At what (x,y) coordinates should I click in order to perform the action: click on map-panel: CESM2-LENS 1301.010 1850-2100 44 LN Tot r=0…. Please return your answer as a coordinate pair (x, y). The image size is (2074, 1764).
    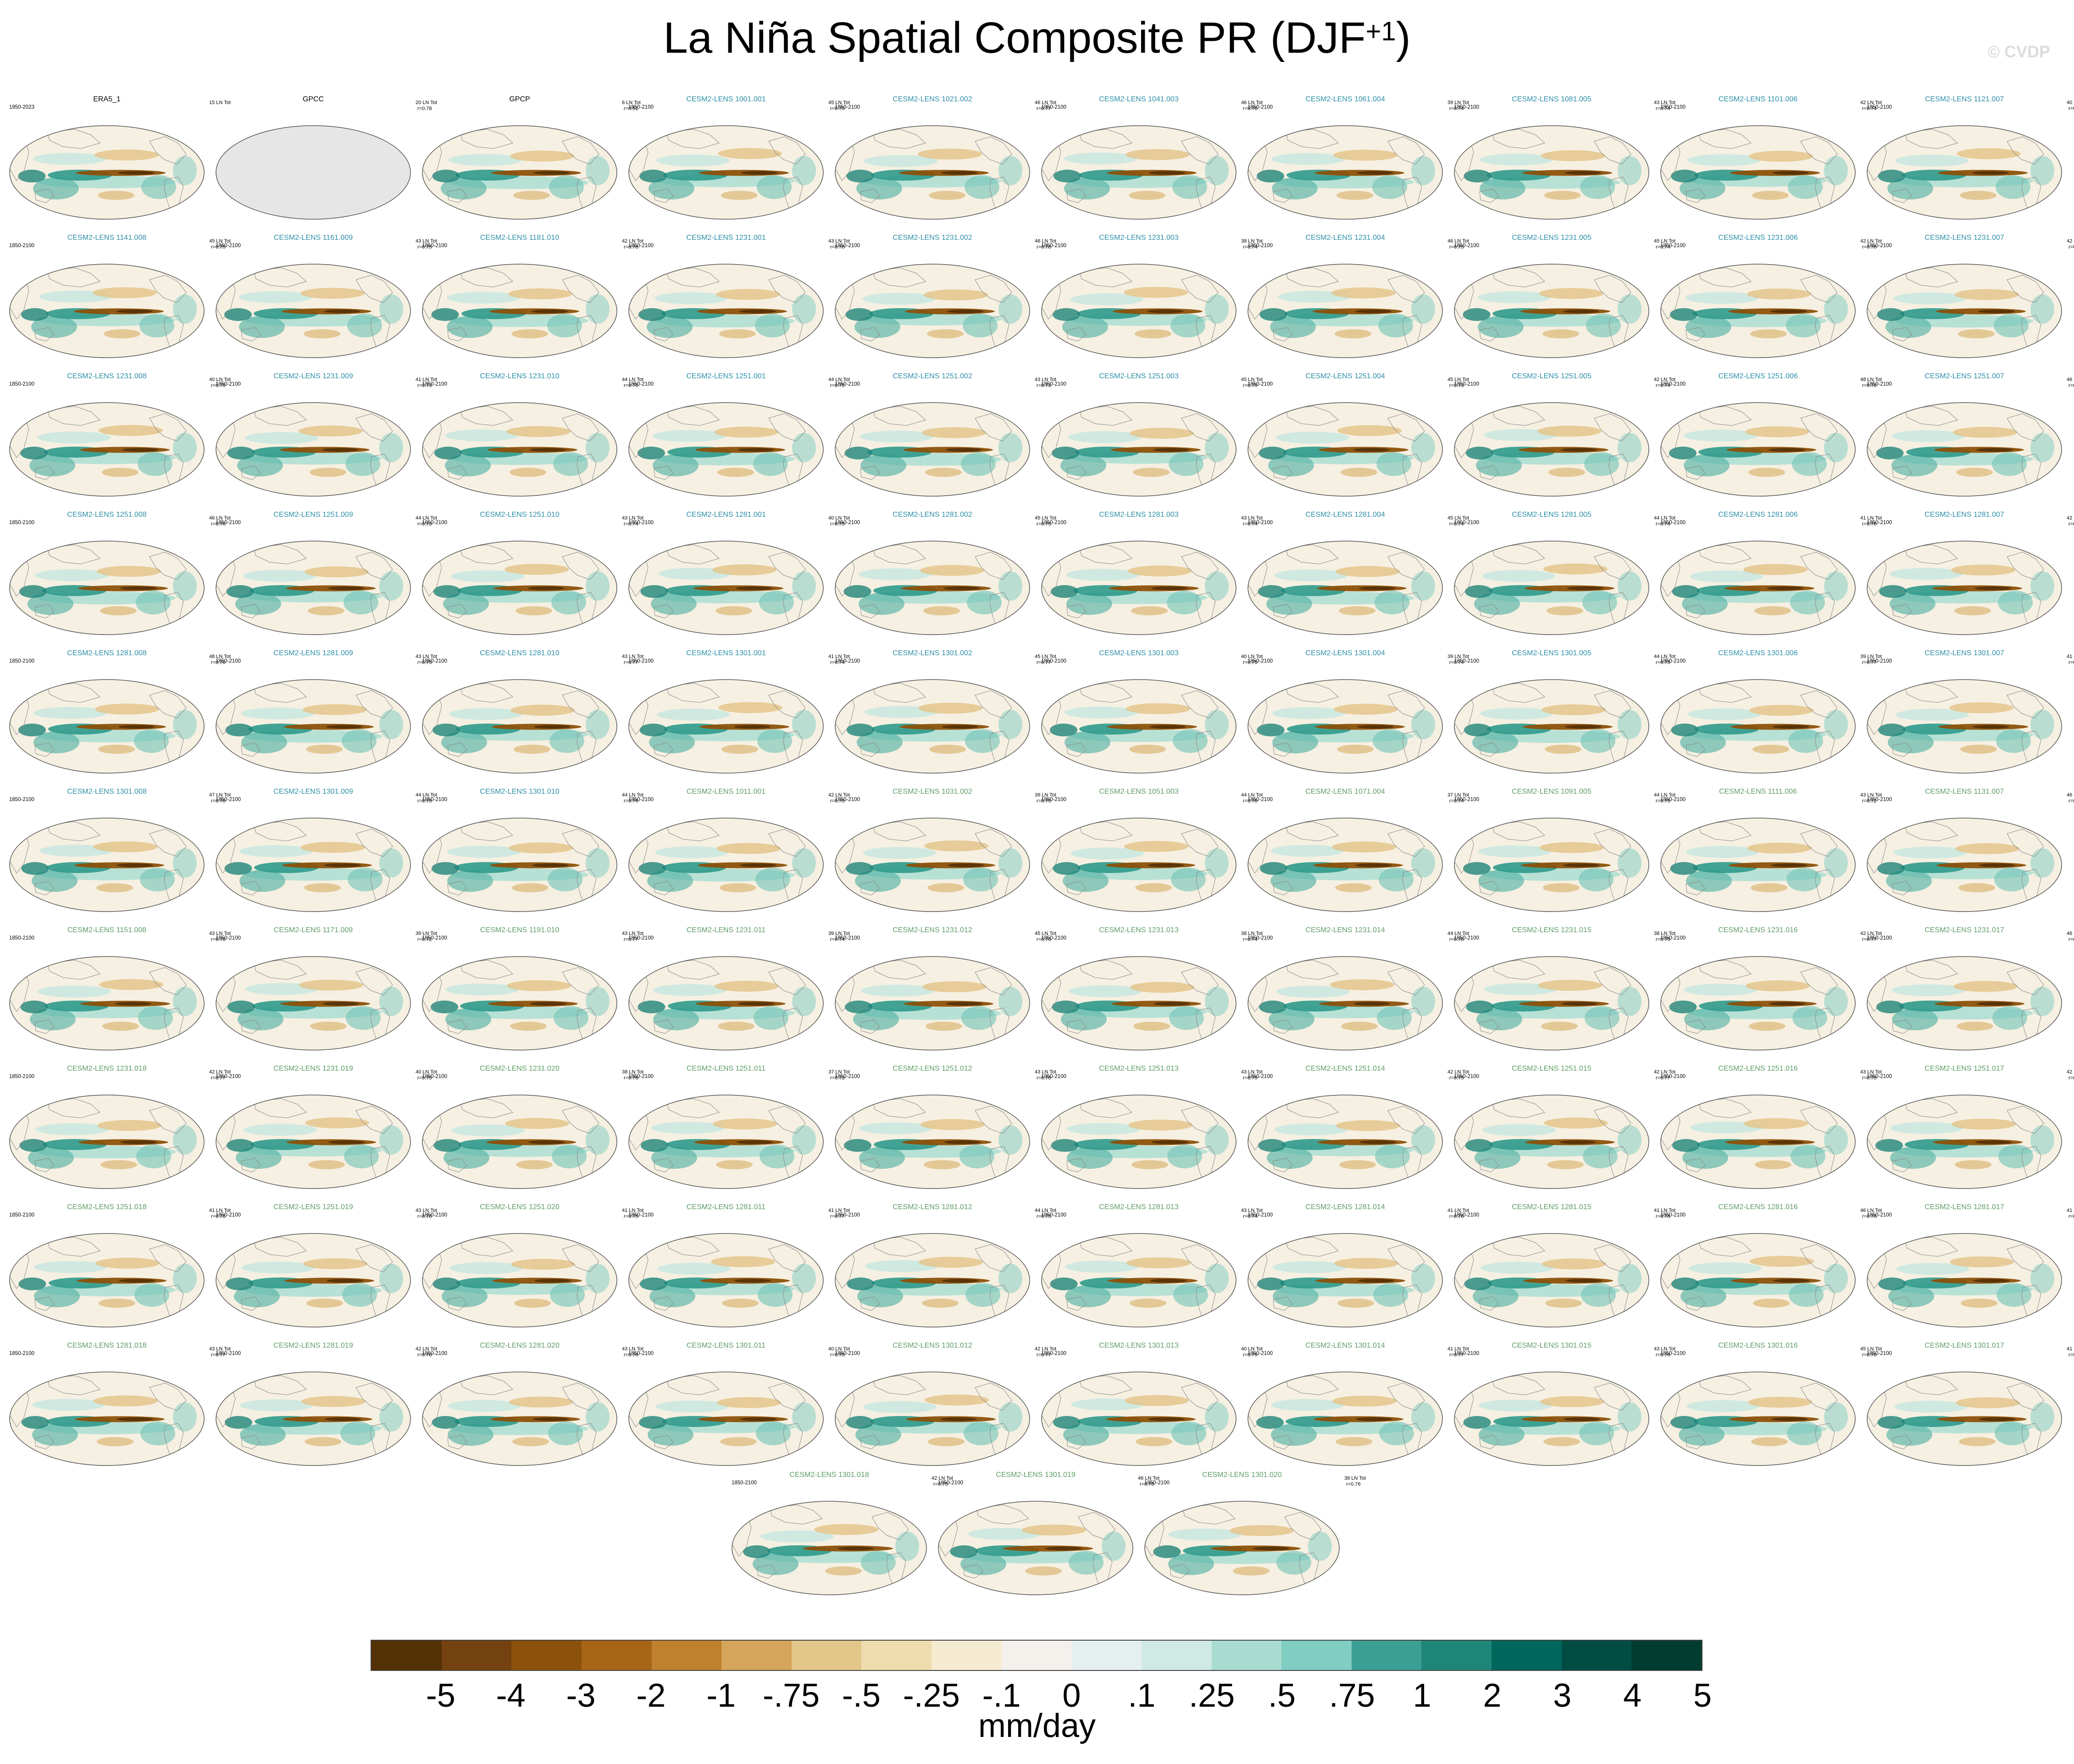
    Looking at the image, I should click on (529, 851).